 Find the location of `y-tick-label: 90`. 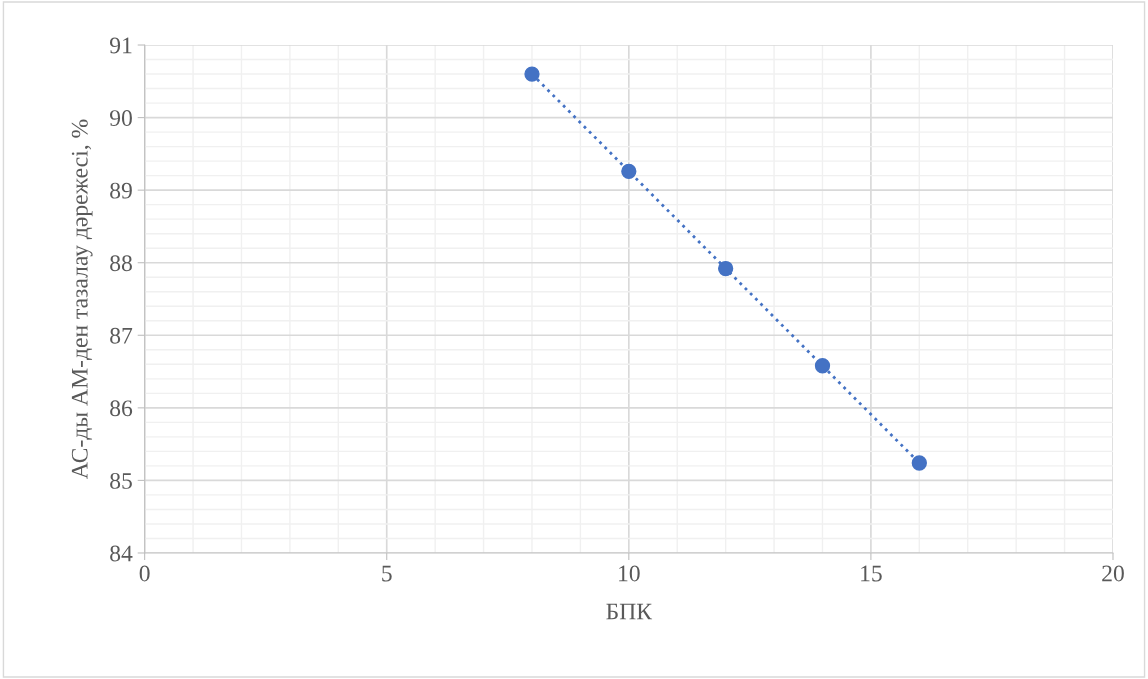

y-tick-label: 90 is located at coordinates (120, 118).